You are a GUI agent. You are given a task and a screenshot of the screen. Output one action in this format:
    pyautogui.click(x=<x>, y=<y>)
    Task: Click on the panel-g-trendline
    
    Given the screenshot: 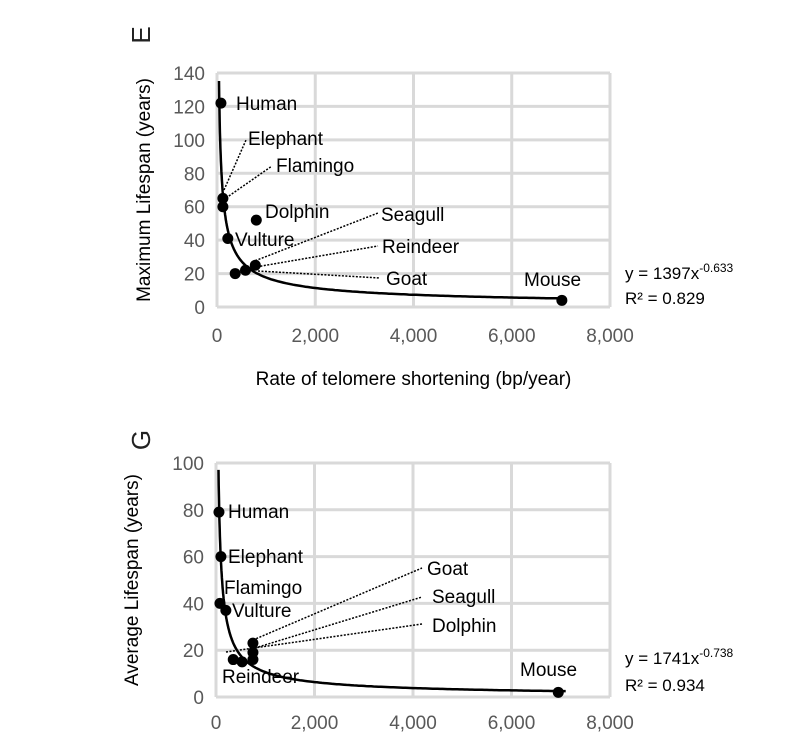 What is the action you would take?
    pyautogui.click(x=391, y=581)
    